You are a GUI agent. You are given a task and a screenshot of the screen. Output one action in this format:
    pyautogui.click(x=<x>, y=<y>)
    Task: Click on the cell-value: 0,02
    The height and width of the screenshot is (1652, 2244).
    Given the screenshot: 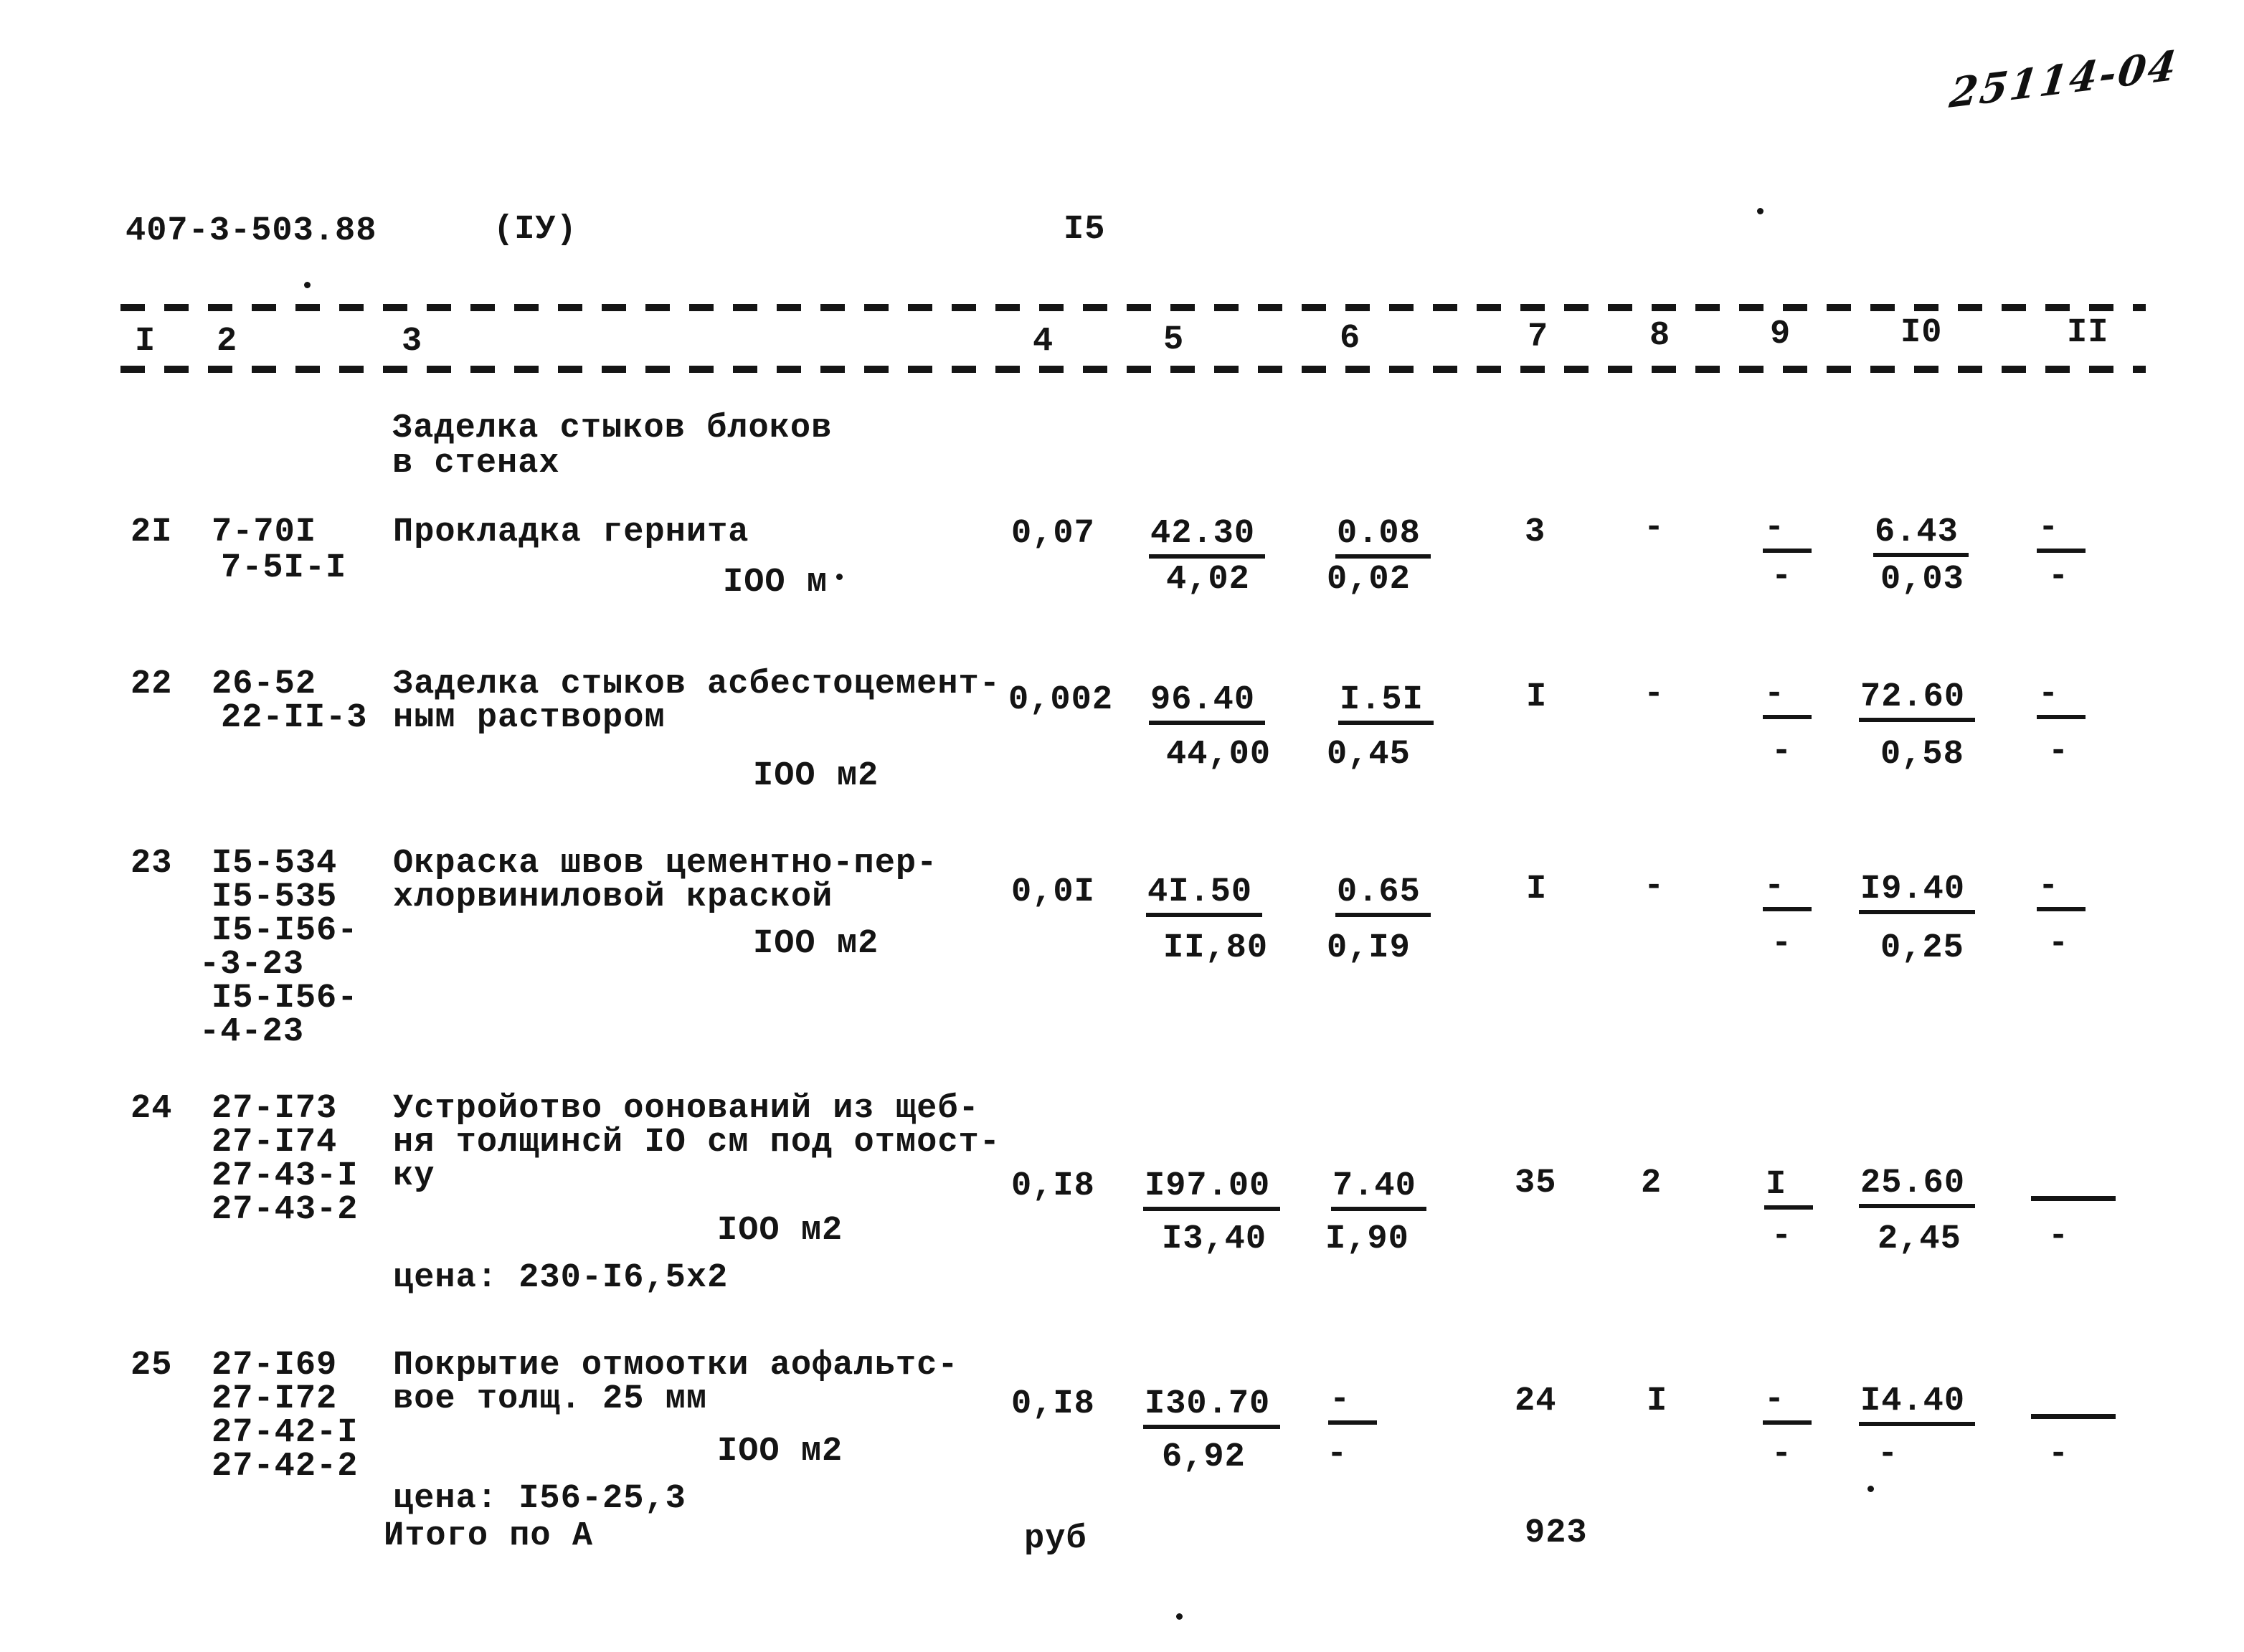 What is the action you would take?
    pyautogui.click(x=1369, y=580)
    